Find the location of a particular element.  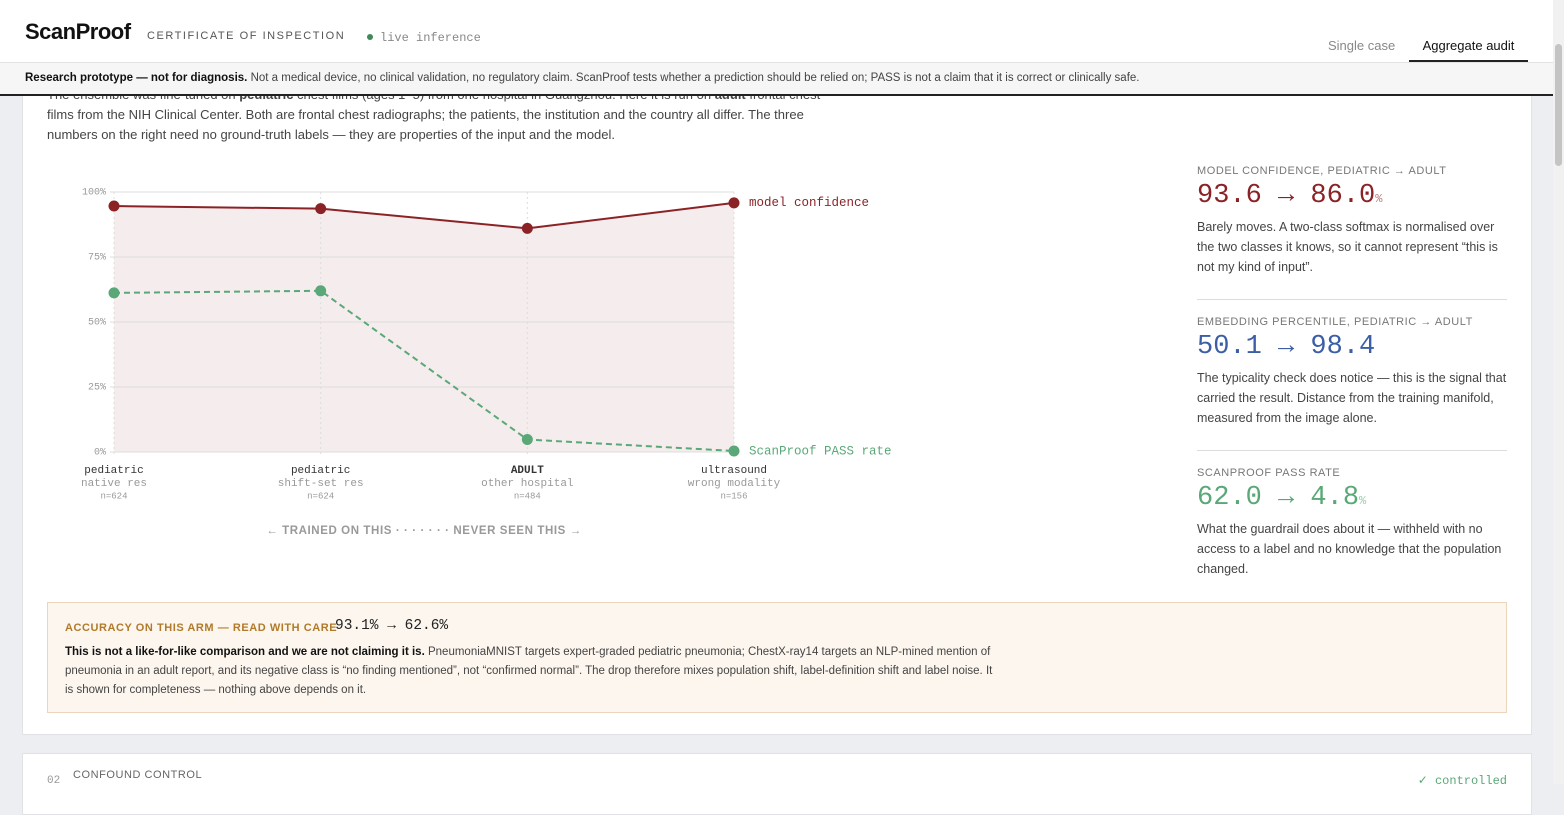

y-tick-label: 100% is located at coordinates (94, 193).